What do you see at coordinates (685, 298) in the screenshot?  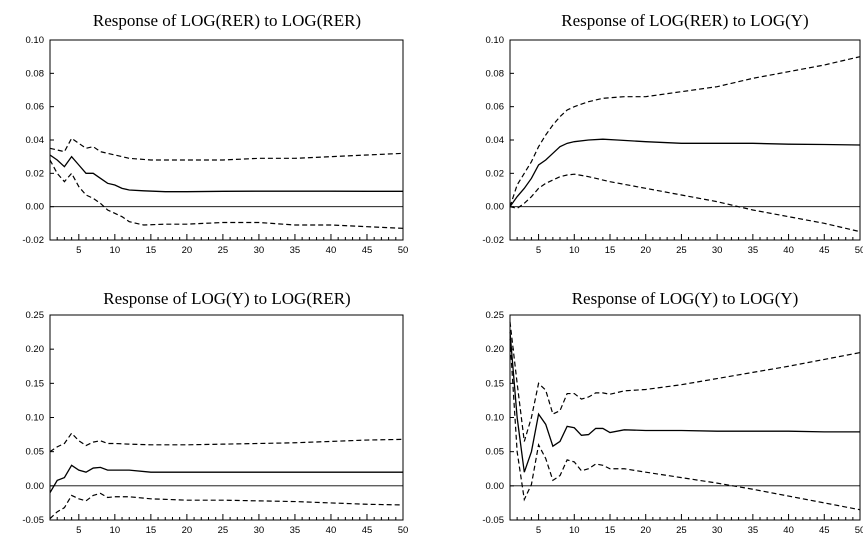 I see `chart-title: Response of LOG(Y) to LOG(Y)` at bounding box center [685, 298].